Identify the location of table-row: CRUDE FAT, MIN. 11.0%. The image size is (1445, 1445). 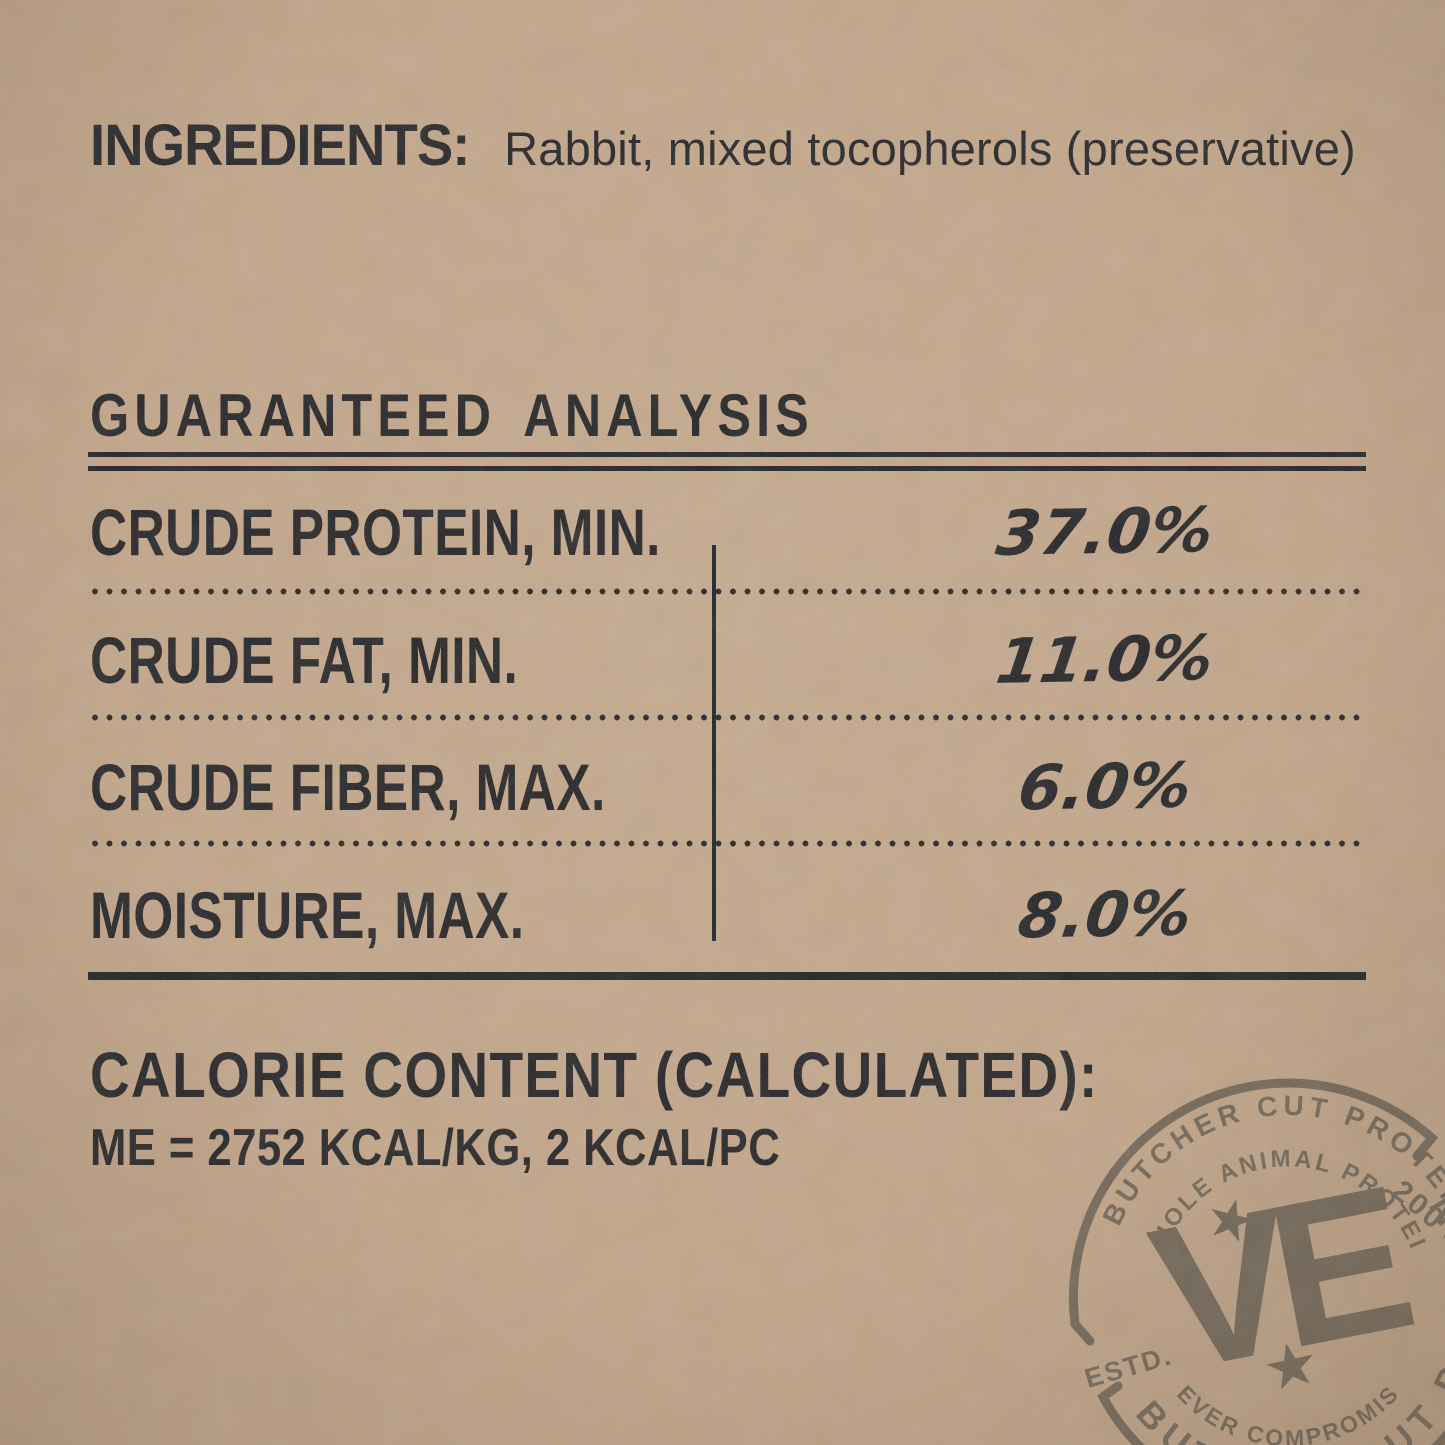
(728, 659).